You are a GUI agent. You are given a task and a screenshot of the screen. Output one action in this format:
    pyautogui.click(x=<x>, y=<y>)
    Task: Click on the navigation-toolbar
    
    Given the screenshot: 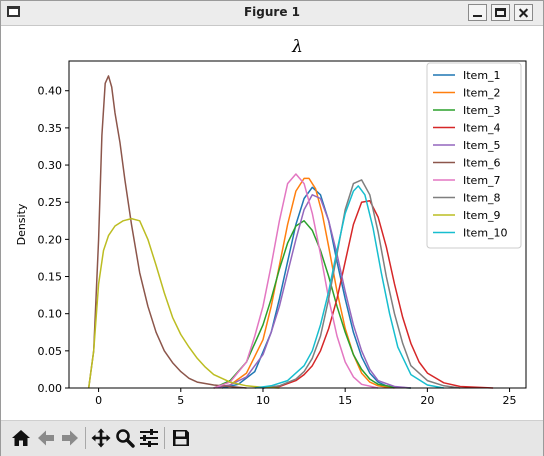 What is the action you would take?
    pyautogui.click(x=272, y=438)
    